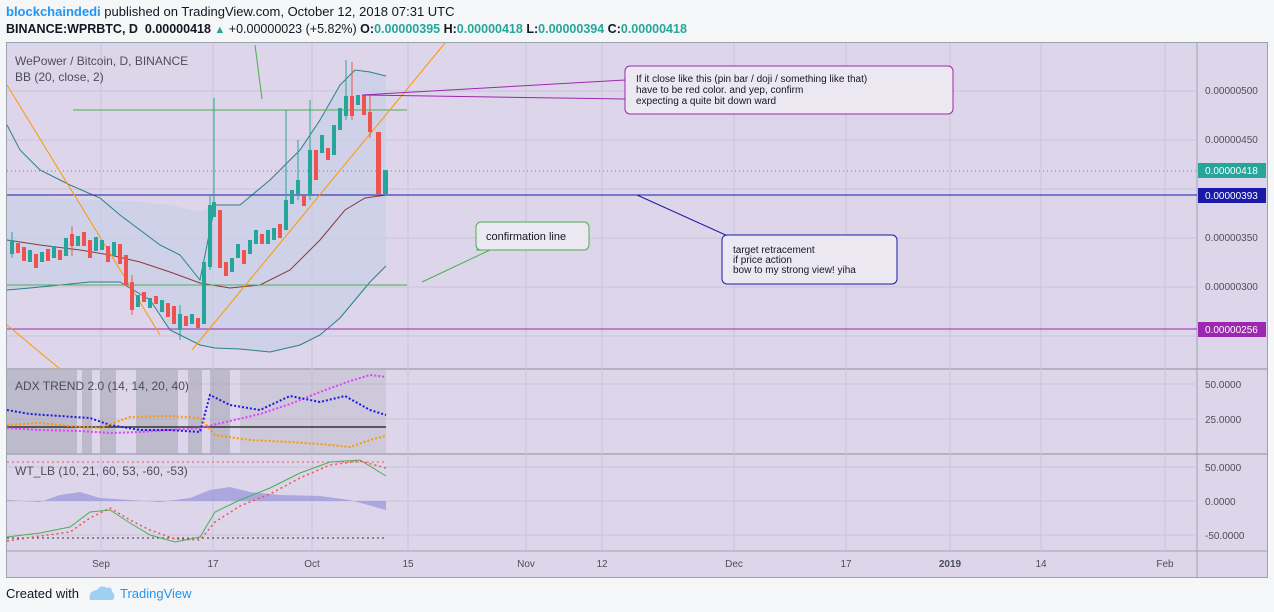  Describe the element at coordinates (1231, 140) in the screenshot. I see `y-tick-450: 0.00000450` at that location.